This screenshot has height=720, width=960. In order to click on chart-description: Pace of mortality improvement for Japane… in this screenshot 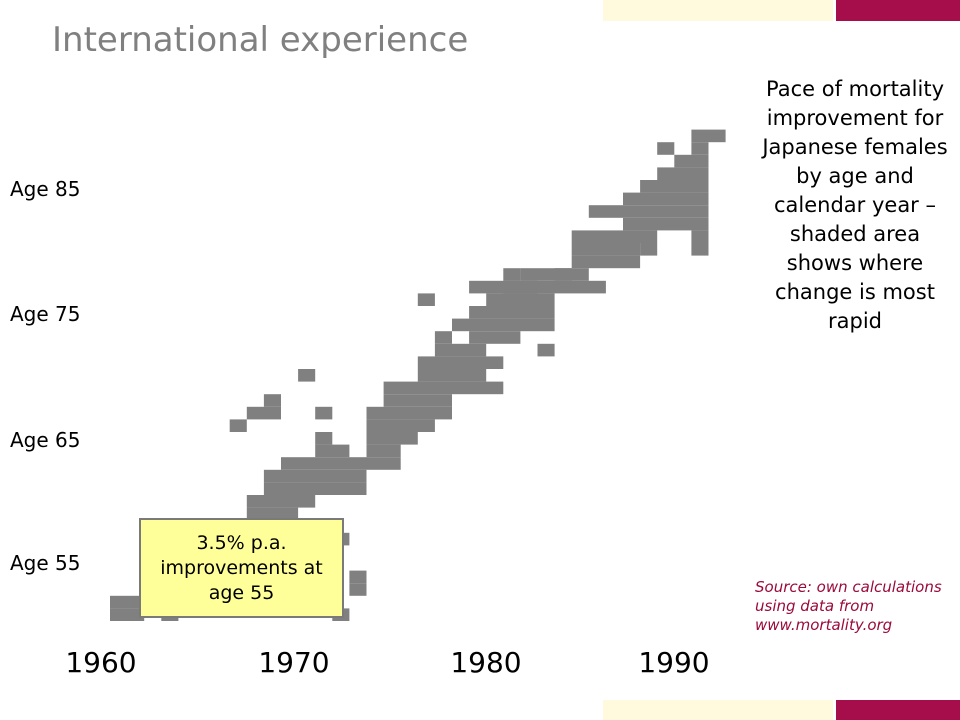, I will do `click(855, 205)`.